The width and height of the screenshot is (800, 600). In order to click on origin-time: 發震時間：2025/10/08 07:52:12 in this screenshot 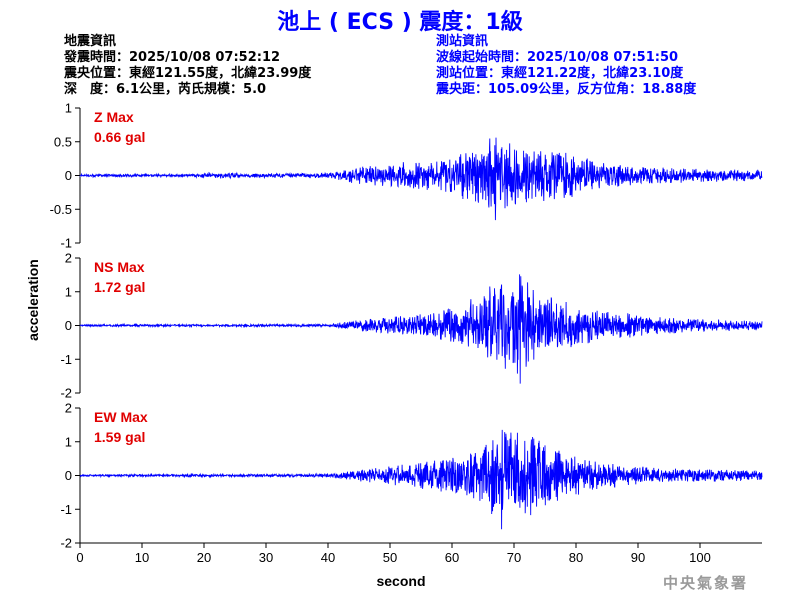, I will do `click(172, 57)`.